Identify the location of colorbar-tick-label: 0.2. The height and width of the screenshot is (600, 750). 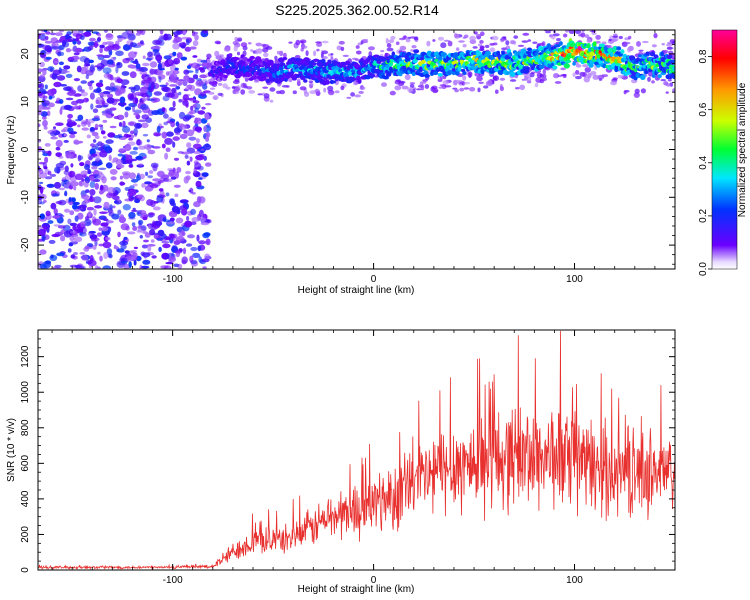
(703, 216).